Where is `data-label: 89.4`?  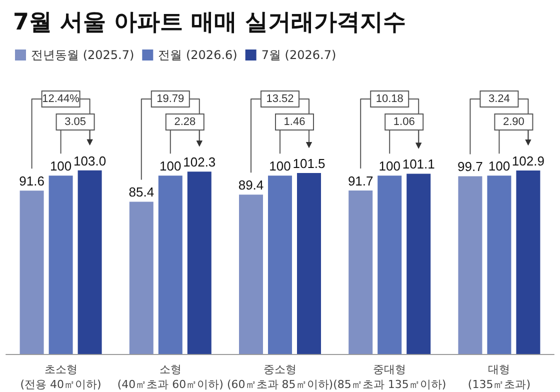 data-label: 89.4 is located at coordinates (251, 185).